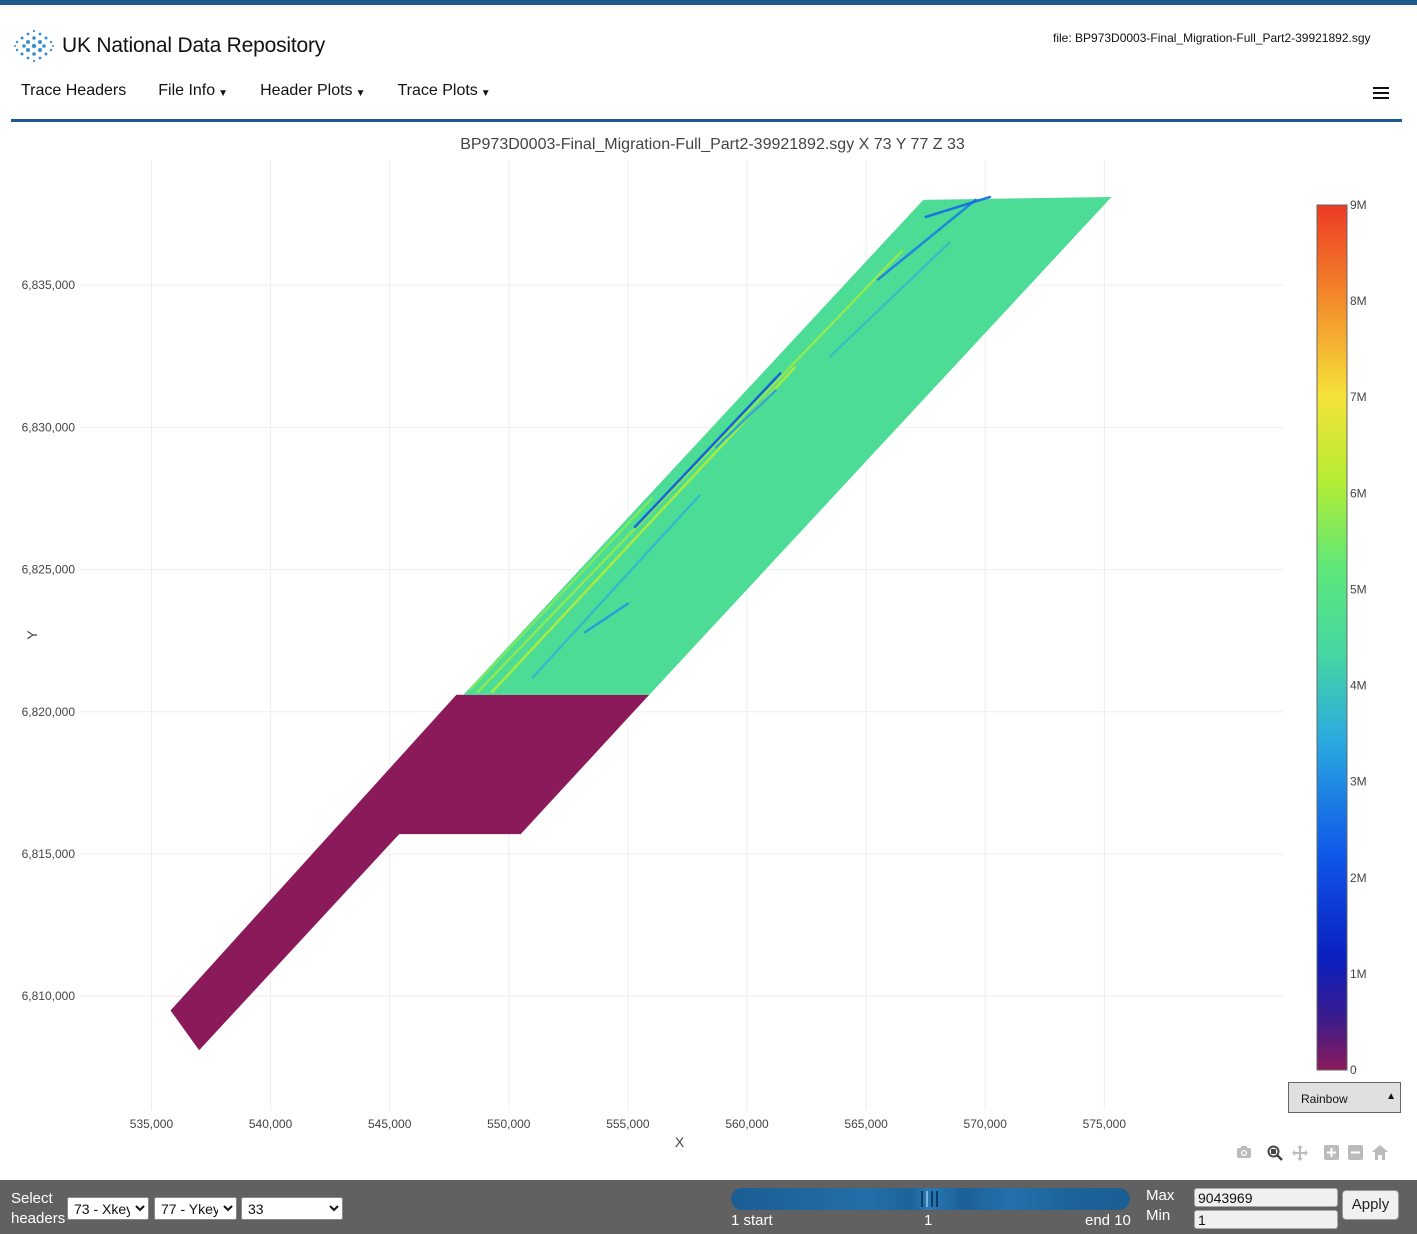  What do you see at coordinates (49, 285) in the screenshot?
I see `y-tick-label: 6,835,000` at bounding box center [49, 285].